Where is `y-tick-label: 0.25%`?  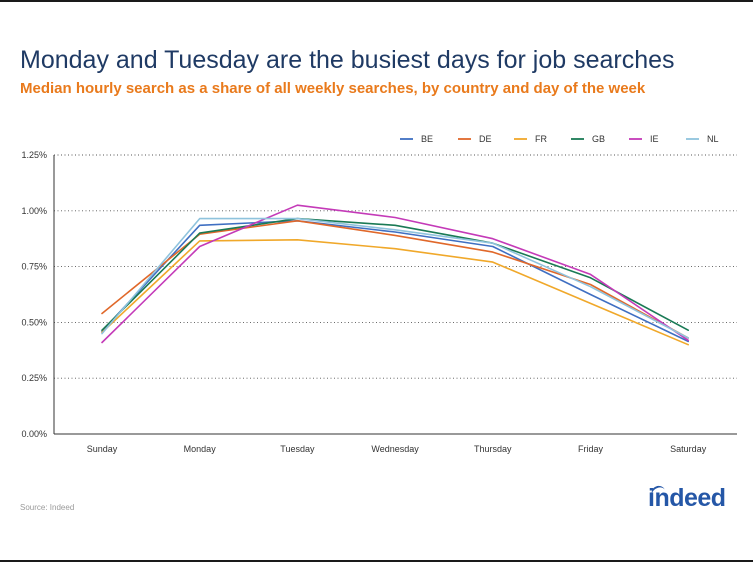
y-tick-label: 0.25% is located at coordinates (34, 378).